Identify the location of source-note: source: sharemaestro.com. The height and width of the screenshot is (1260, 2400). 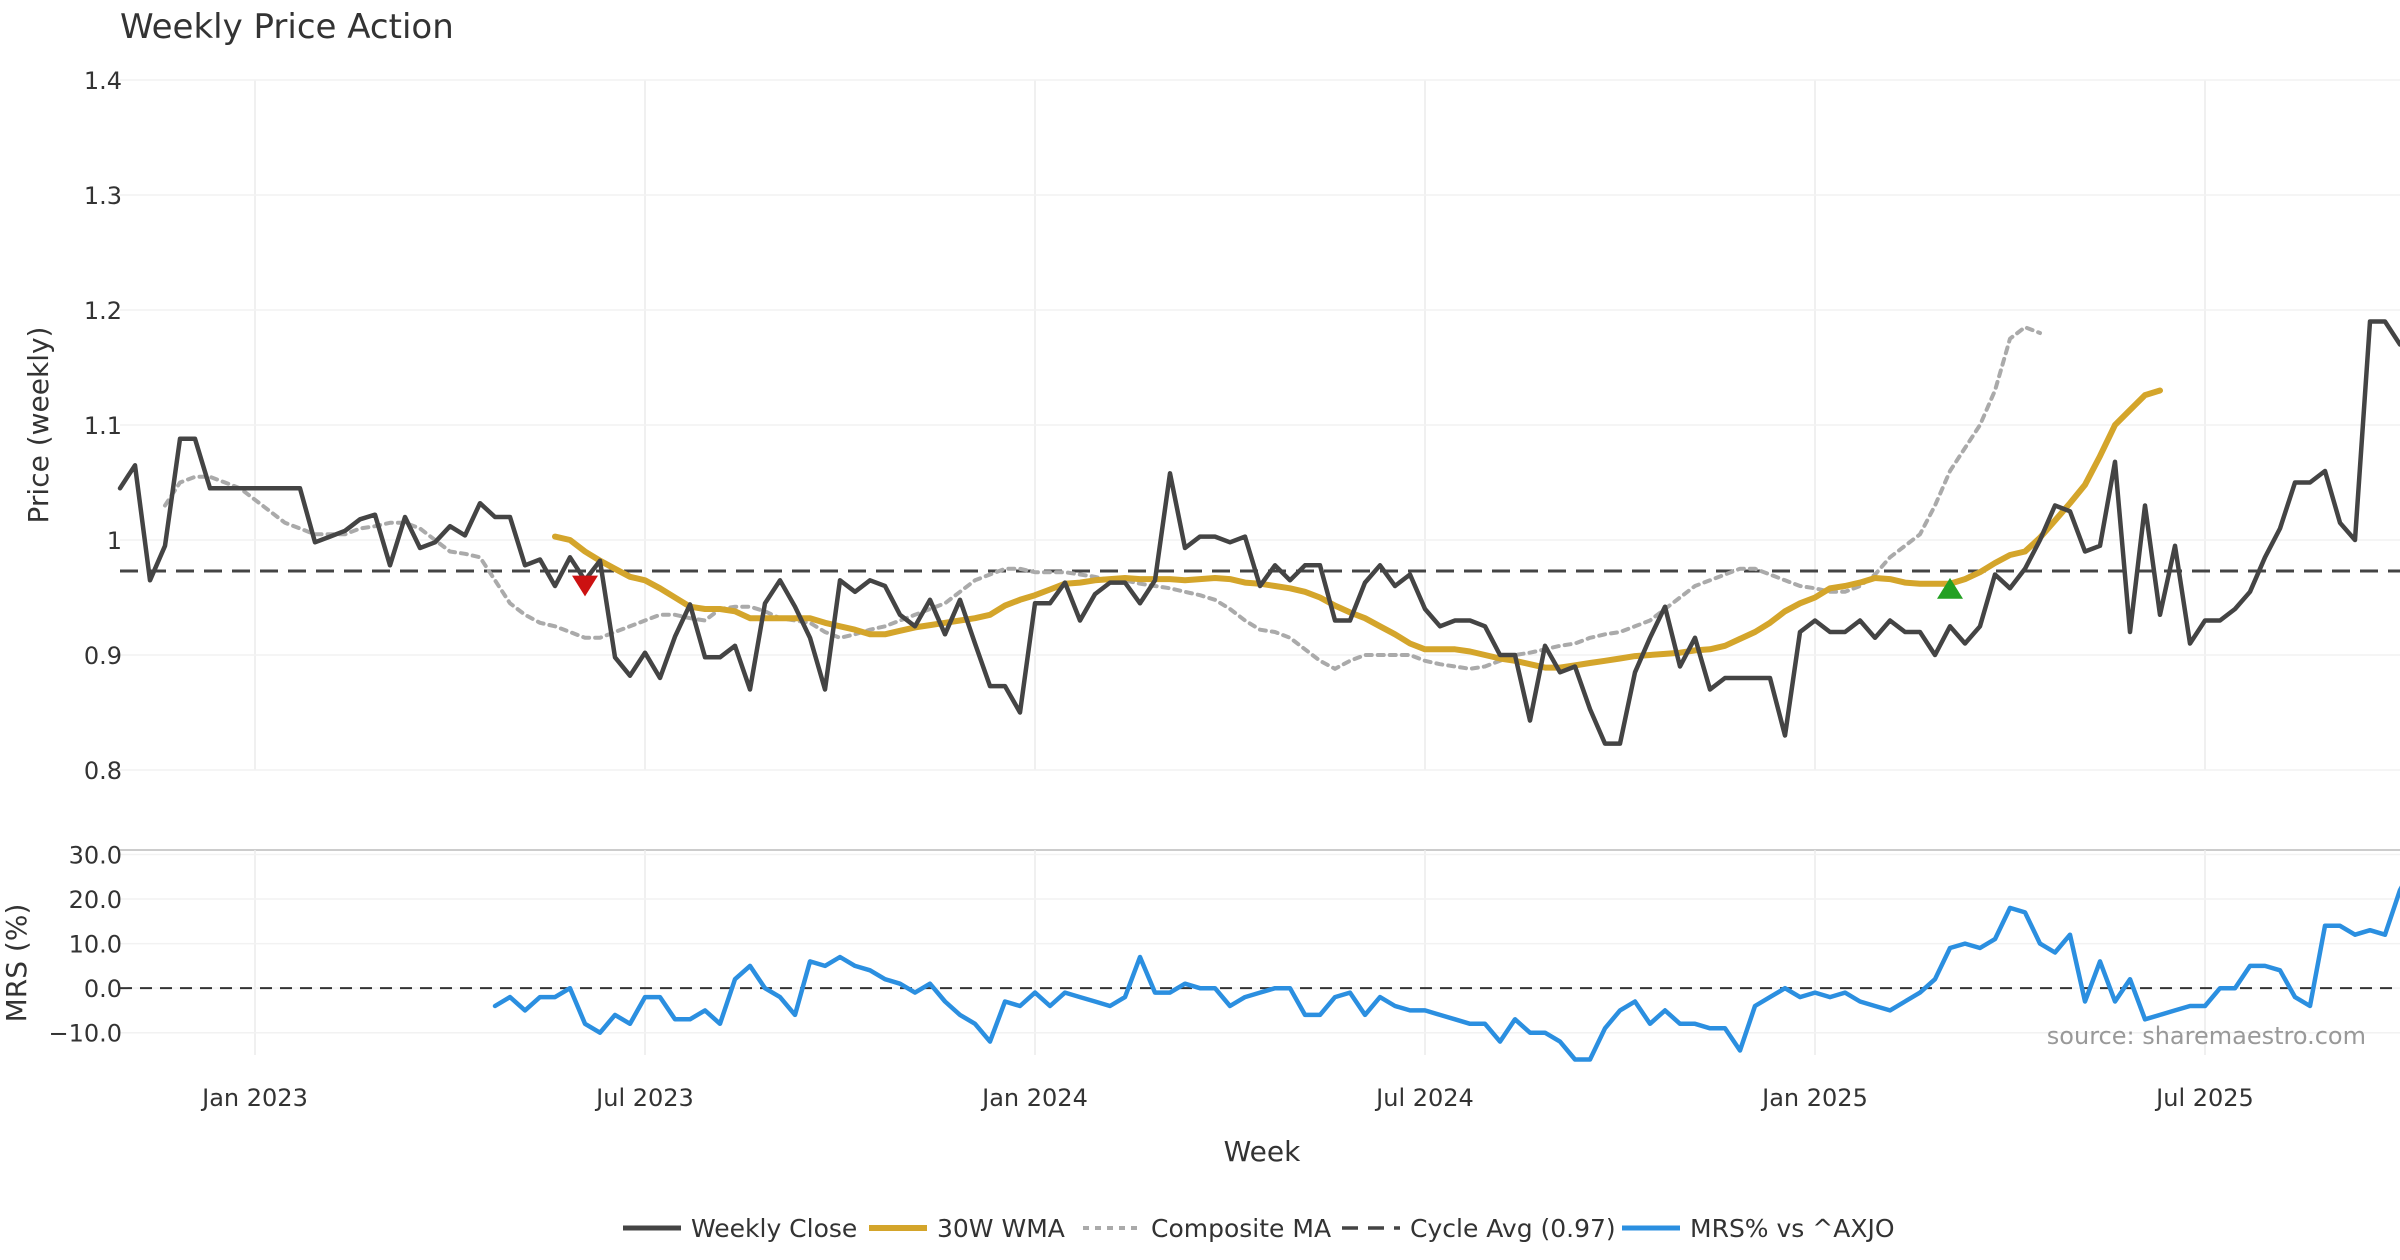
(2206, 1036).